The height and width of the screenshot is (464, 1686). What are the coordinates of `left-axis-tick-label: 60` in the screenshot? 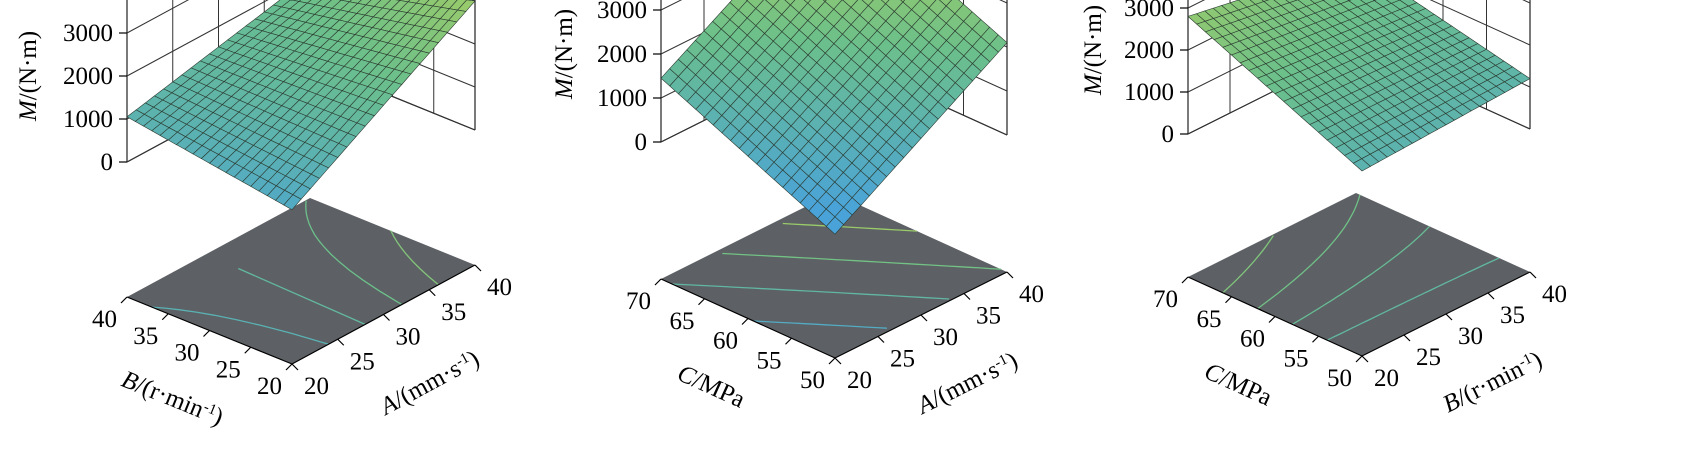 It's located at (725, 341).